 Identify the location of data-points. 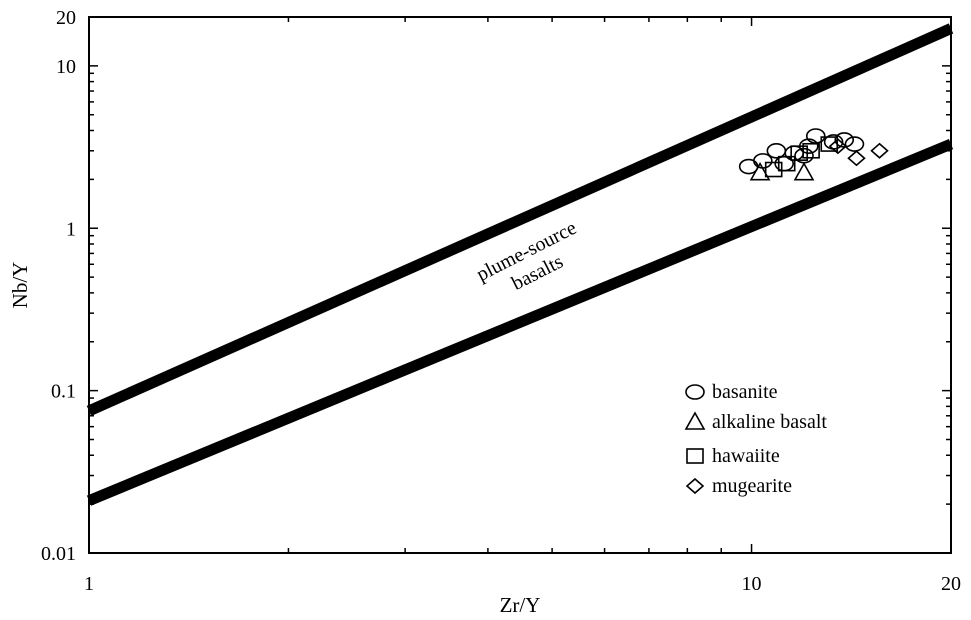
(813, 154).